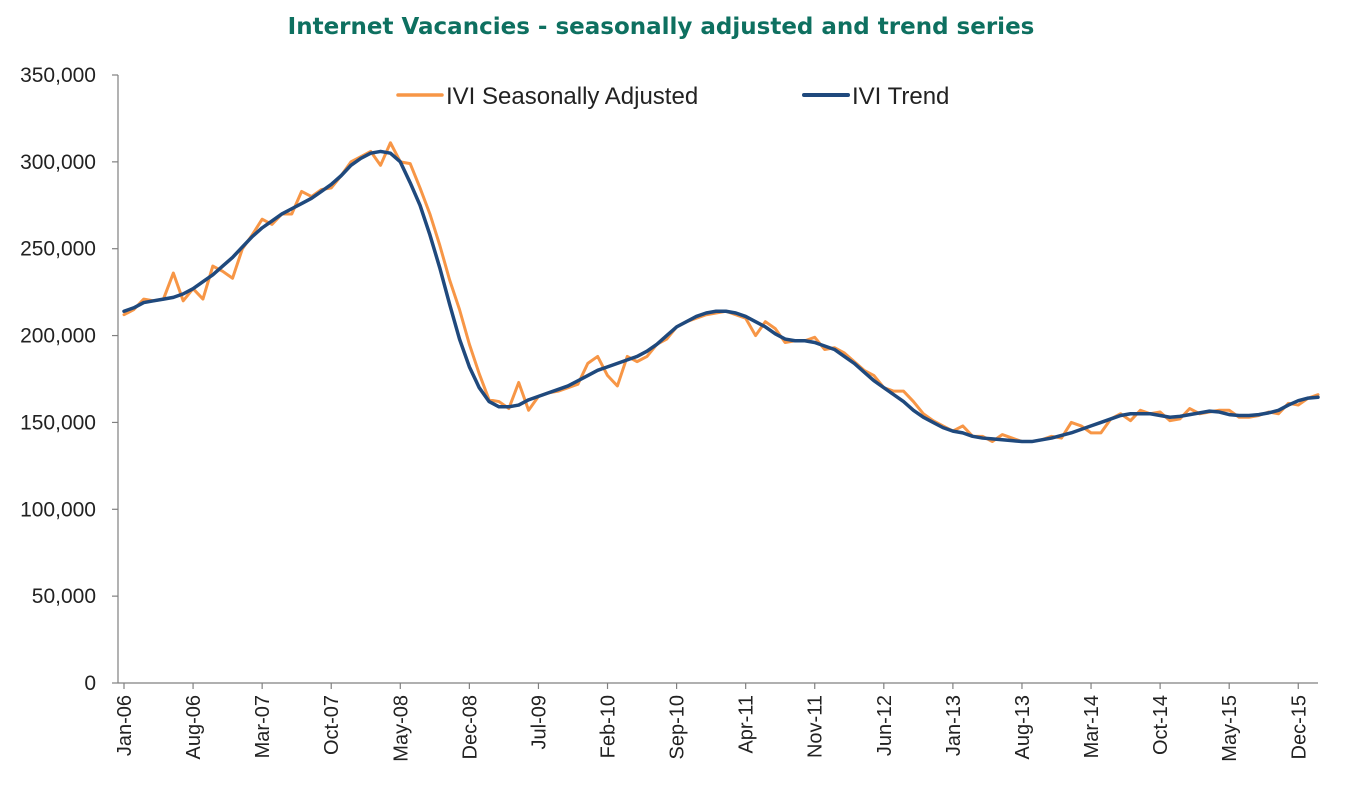 The height and width of the screenshot is (796, 1352). What do you see at coordinates (58, 249) in the screenshot?
I see `y-tick-label: 250,000` at bounding box center [58, 249].